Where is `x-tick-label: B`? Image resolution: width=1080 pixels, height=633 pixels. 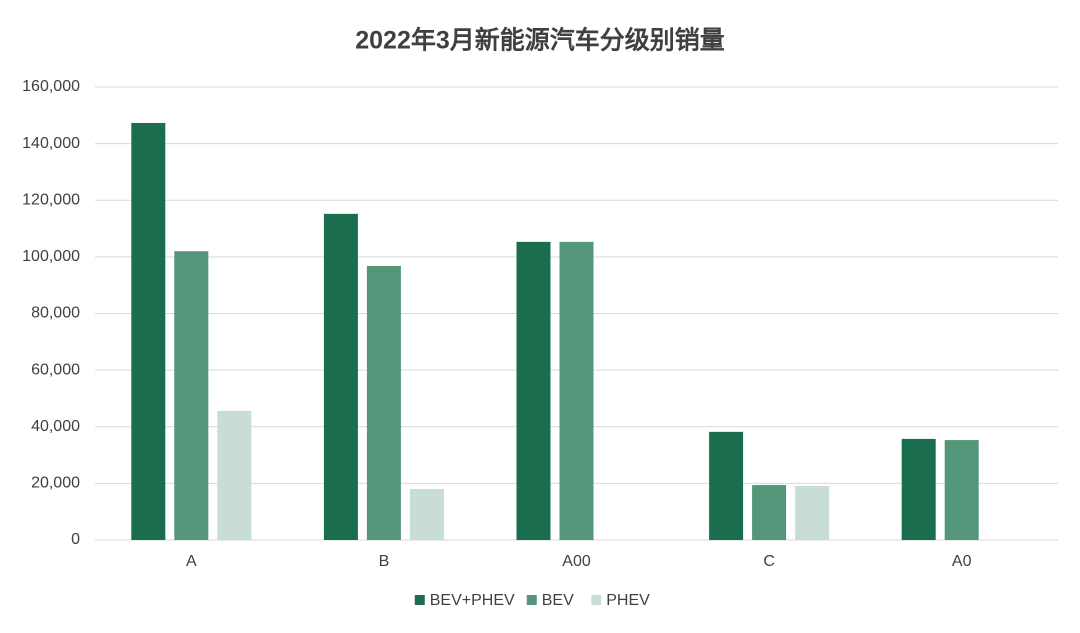
x-tick-label: B is located at coordinates (384, 561).